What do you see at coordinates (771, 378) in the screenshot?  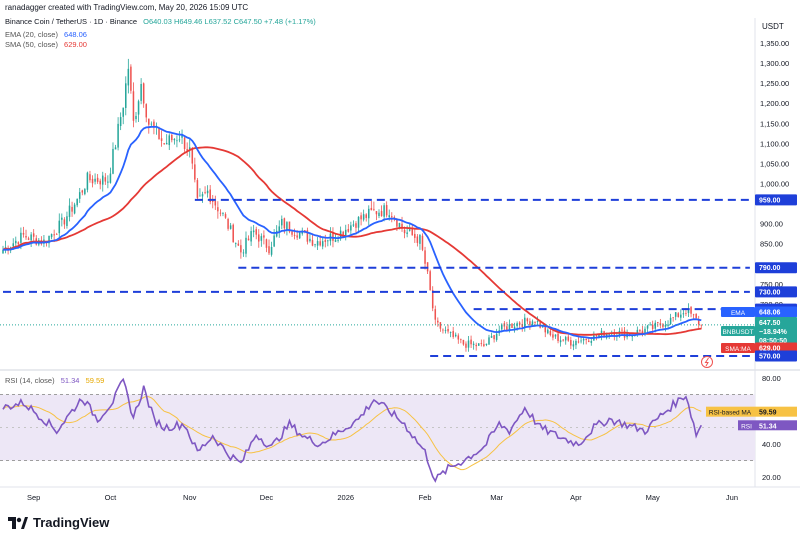 I see `rsi-tick-label: 80.00` at bounding box center [771, 378].